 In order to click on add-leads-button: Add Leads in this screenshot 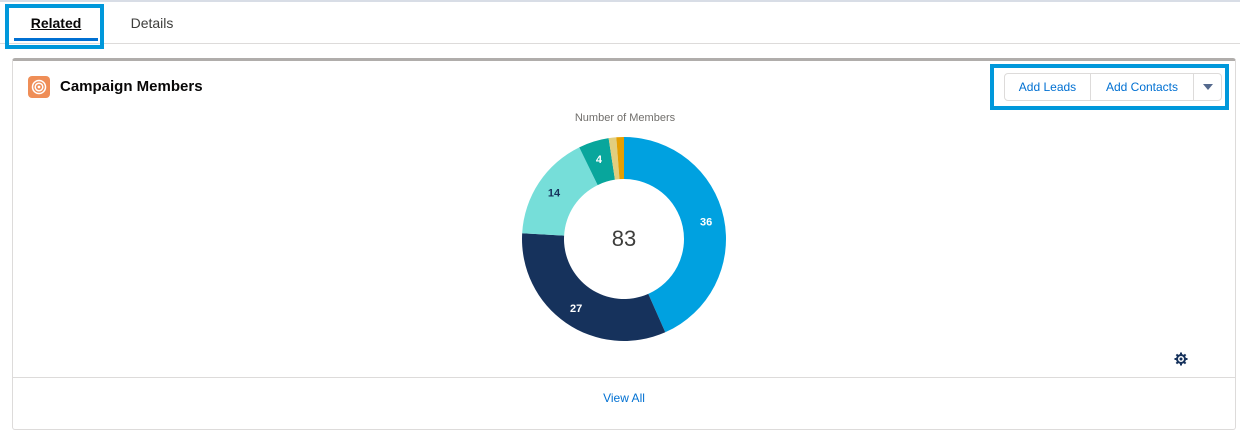, I will do `click(1048, 87)`.